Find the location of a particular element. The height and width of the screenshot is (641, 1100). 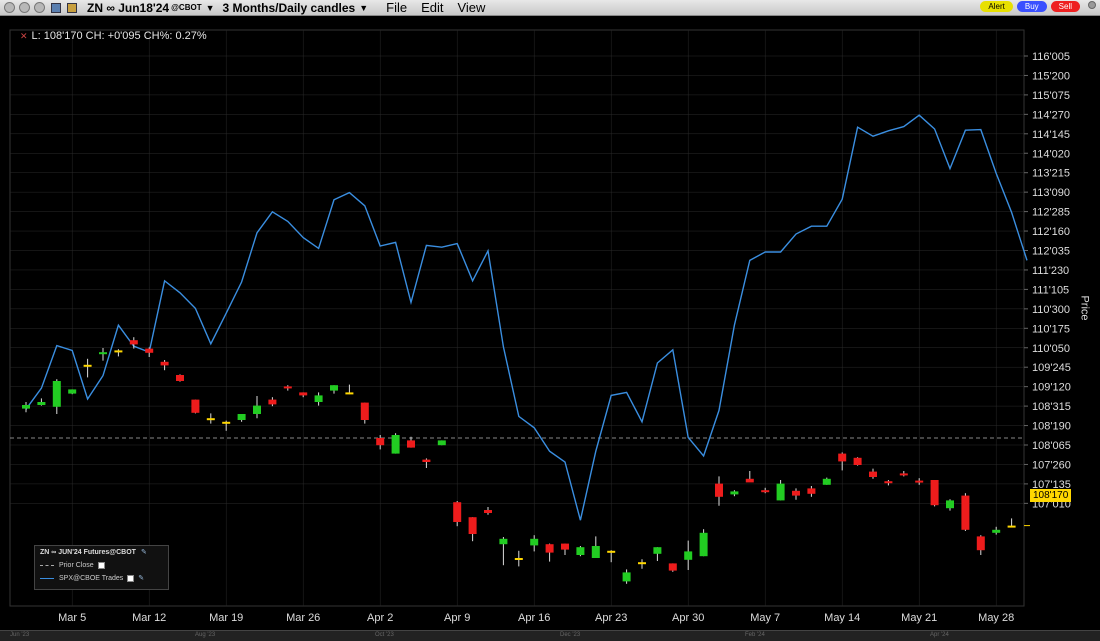

timeline-label: Feb '24 is located at coordinates (755, 635).